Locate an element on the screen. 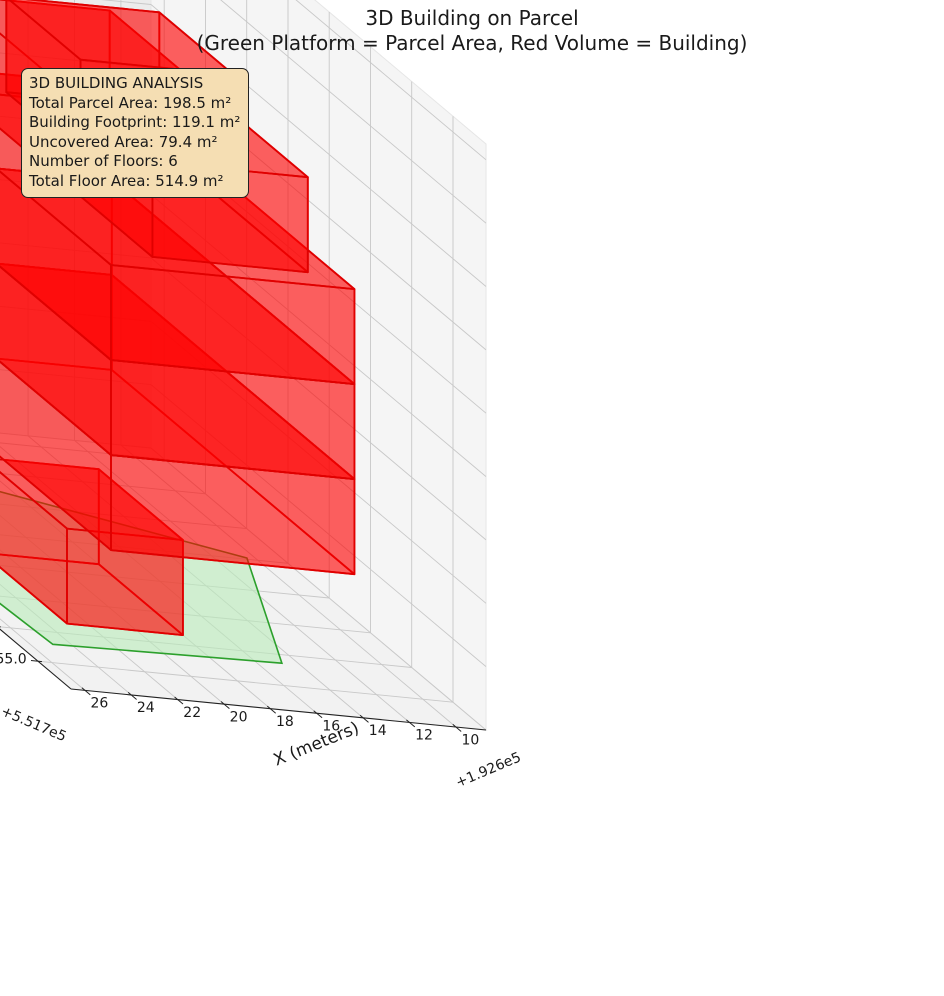  info-line-footprint: Building Footprint: 119.1 m² is located at coordinates (135, 122).